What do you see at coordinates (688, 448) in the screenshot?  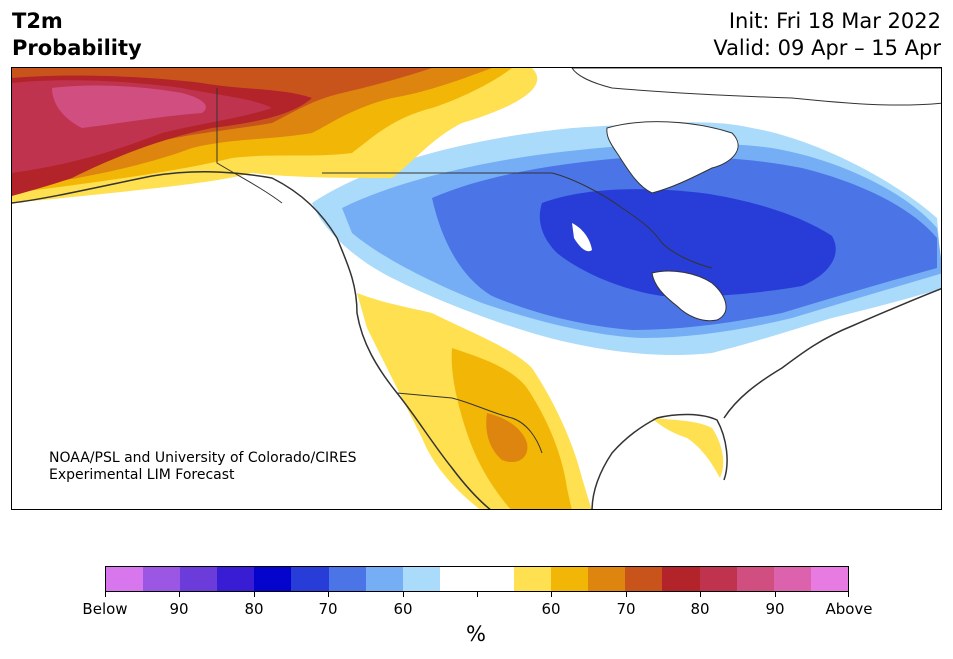 I see `above-60-florida-region` at bounding box center [688, 448].